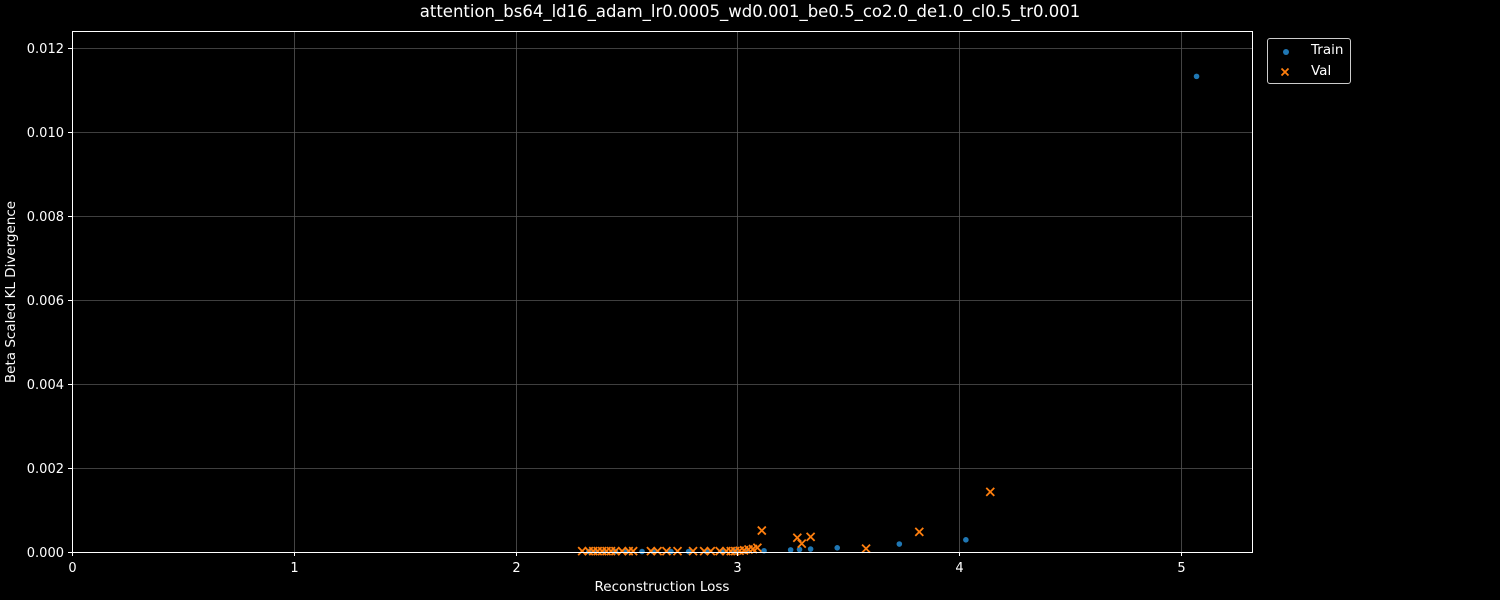 Image resolution: width=1500 pixels, height=600 pixels. What do you see at coordinates (1309, 71) in the screenshot?
I see `legend-item-val: Val` at bounding box center [1309, 71].